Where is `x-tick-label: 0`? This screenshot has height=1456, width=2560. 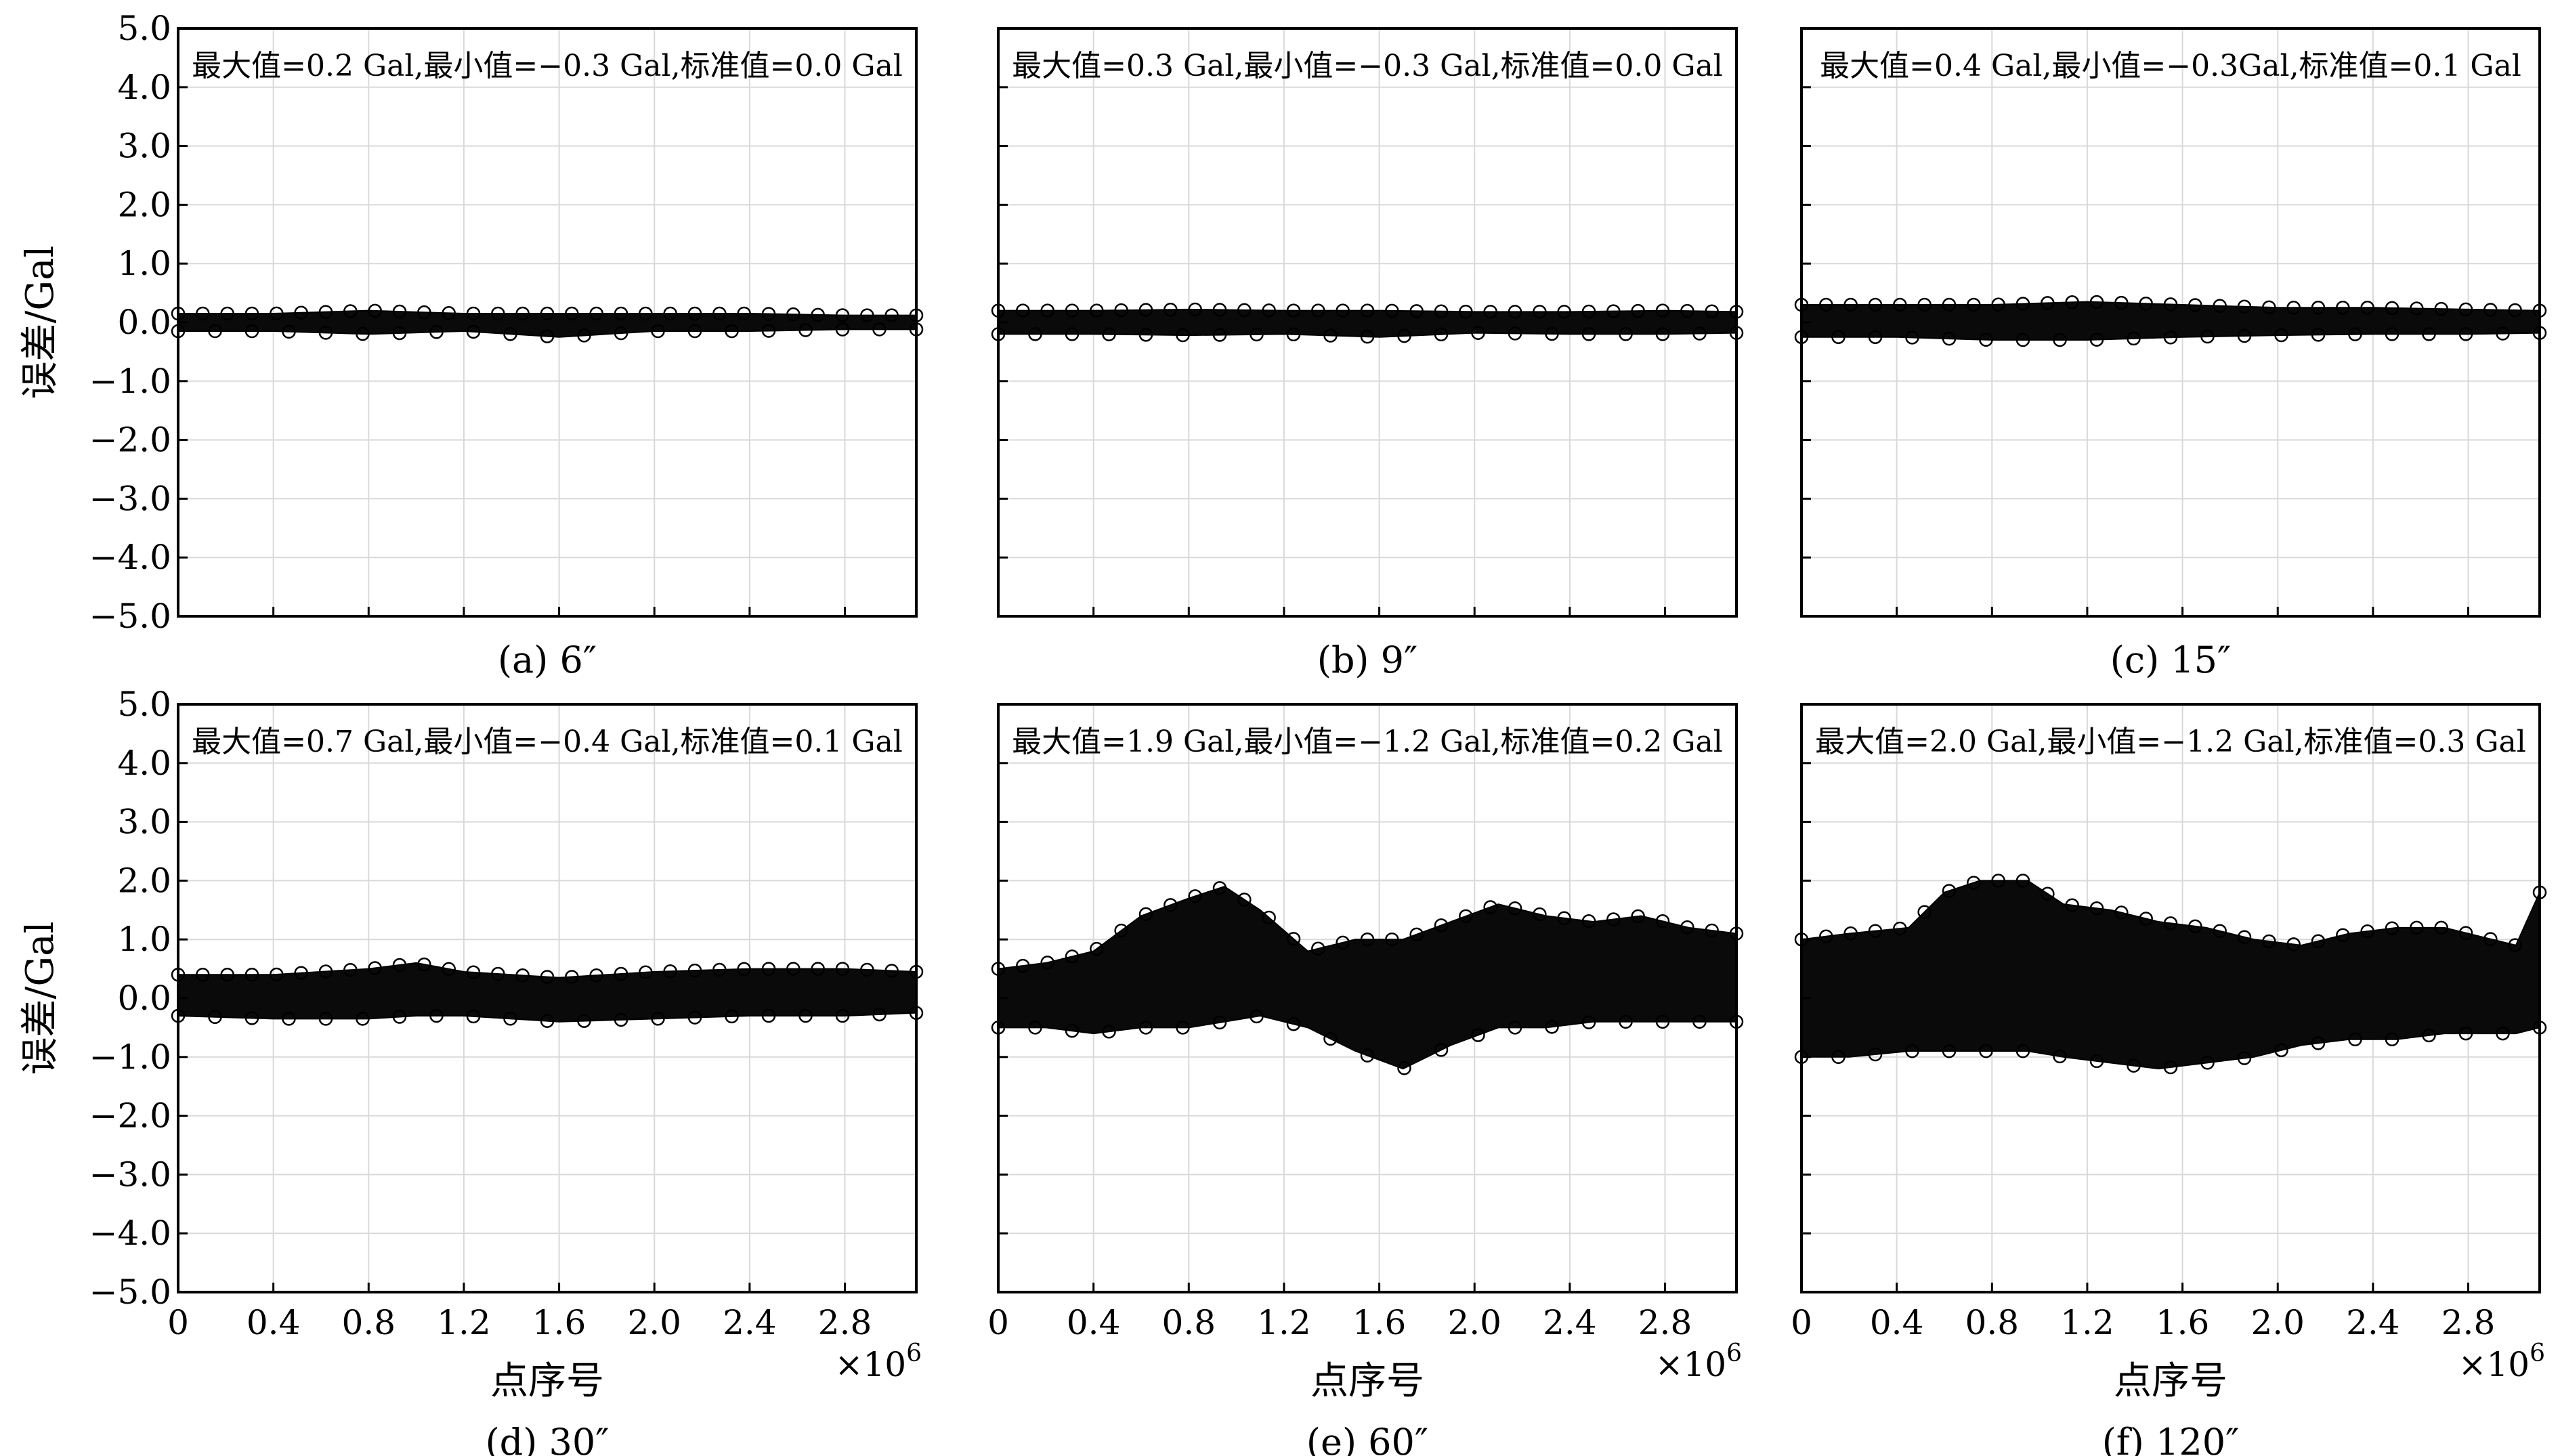 x-tick-label: 0 is located at coordinates (178, 1322).